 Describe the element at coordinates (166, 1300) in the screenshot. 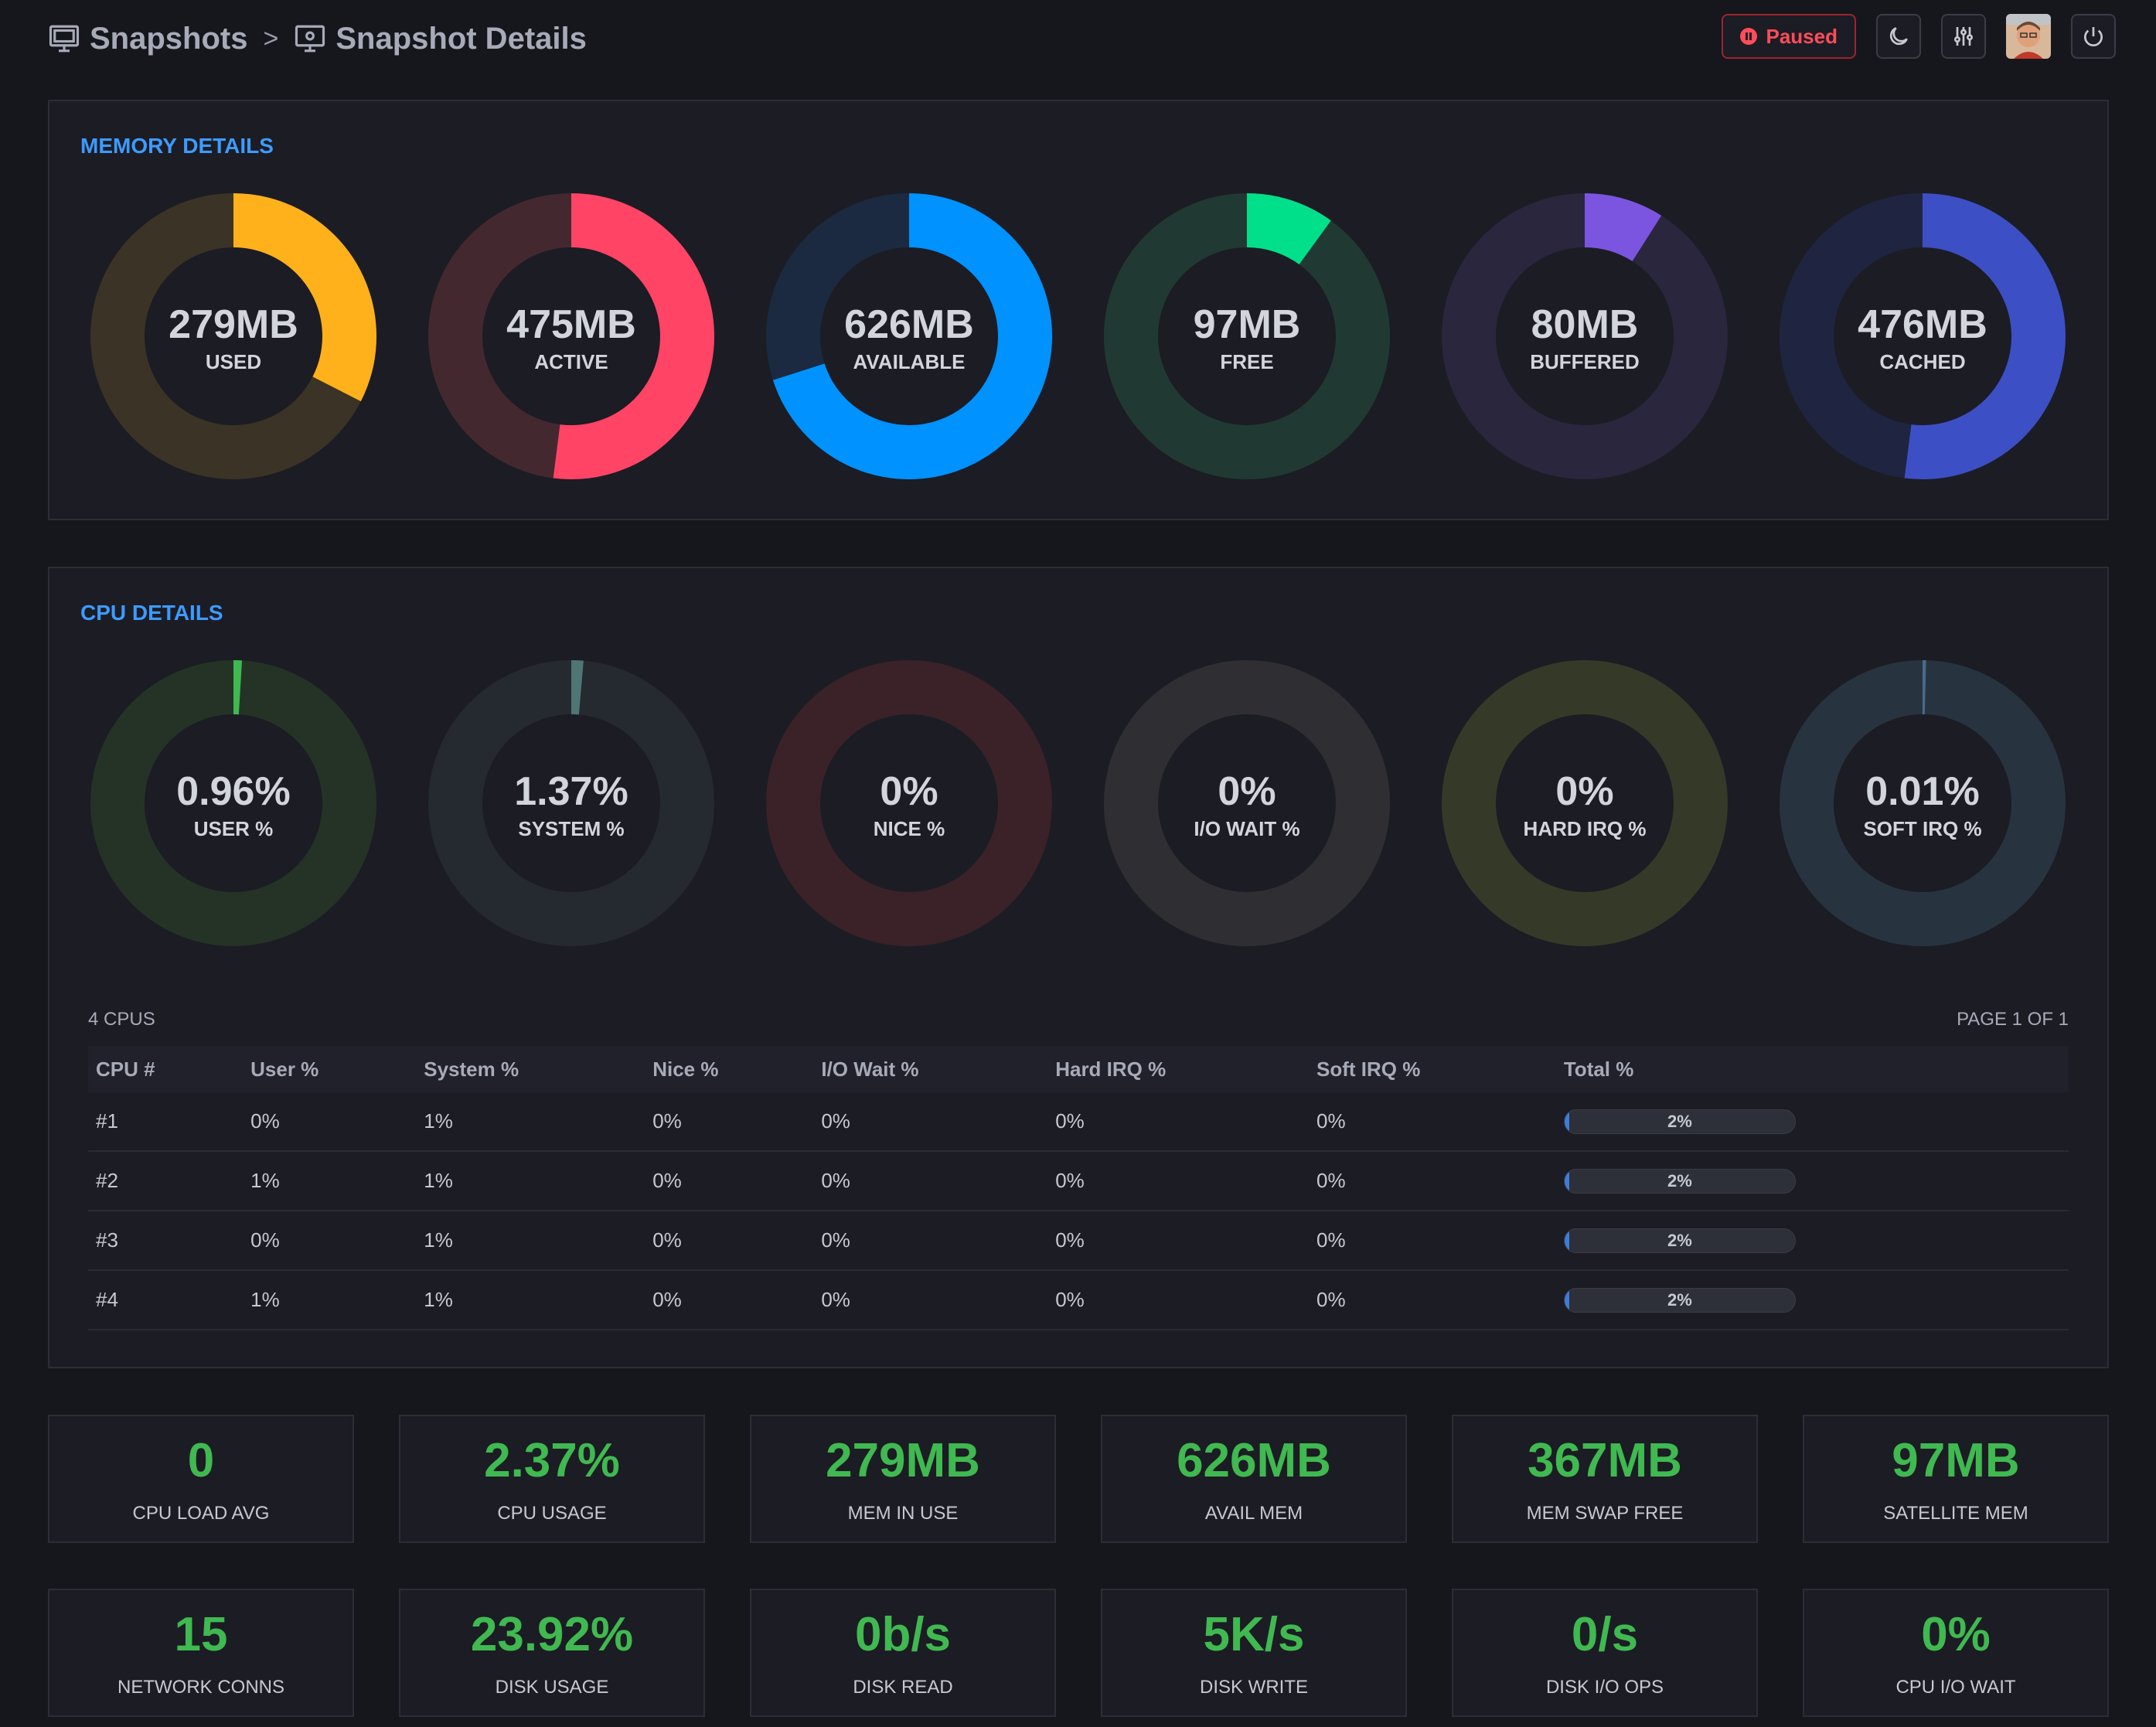

I see `cell-cpu: #4` at that location.